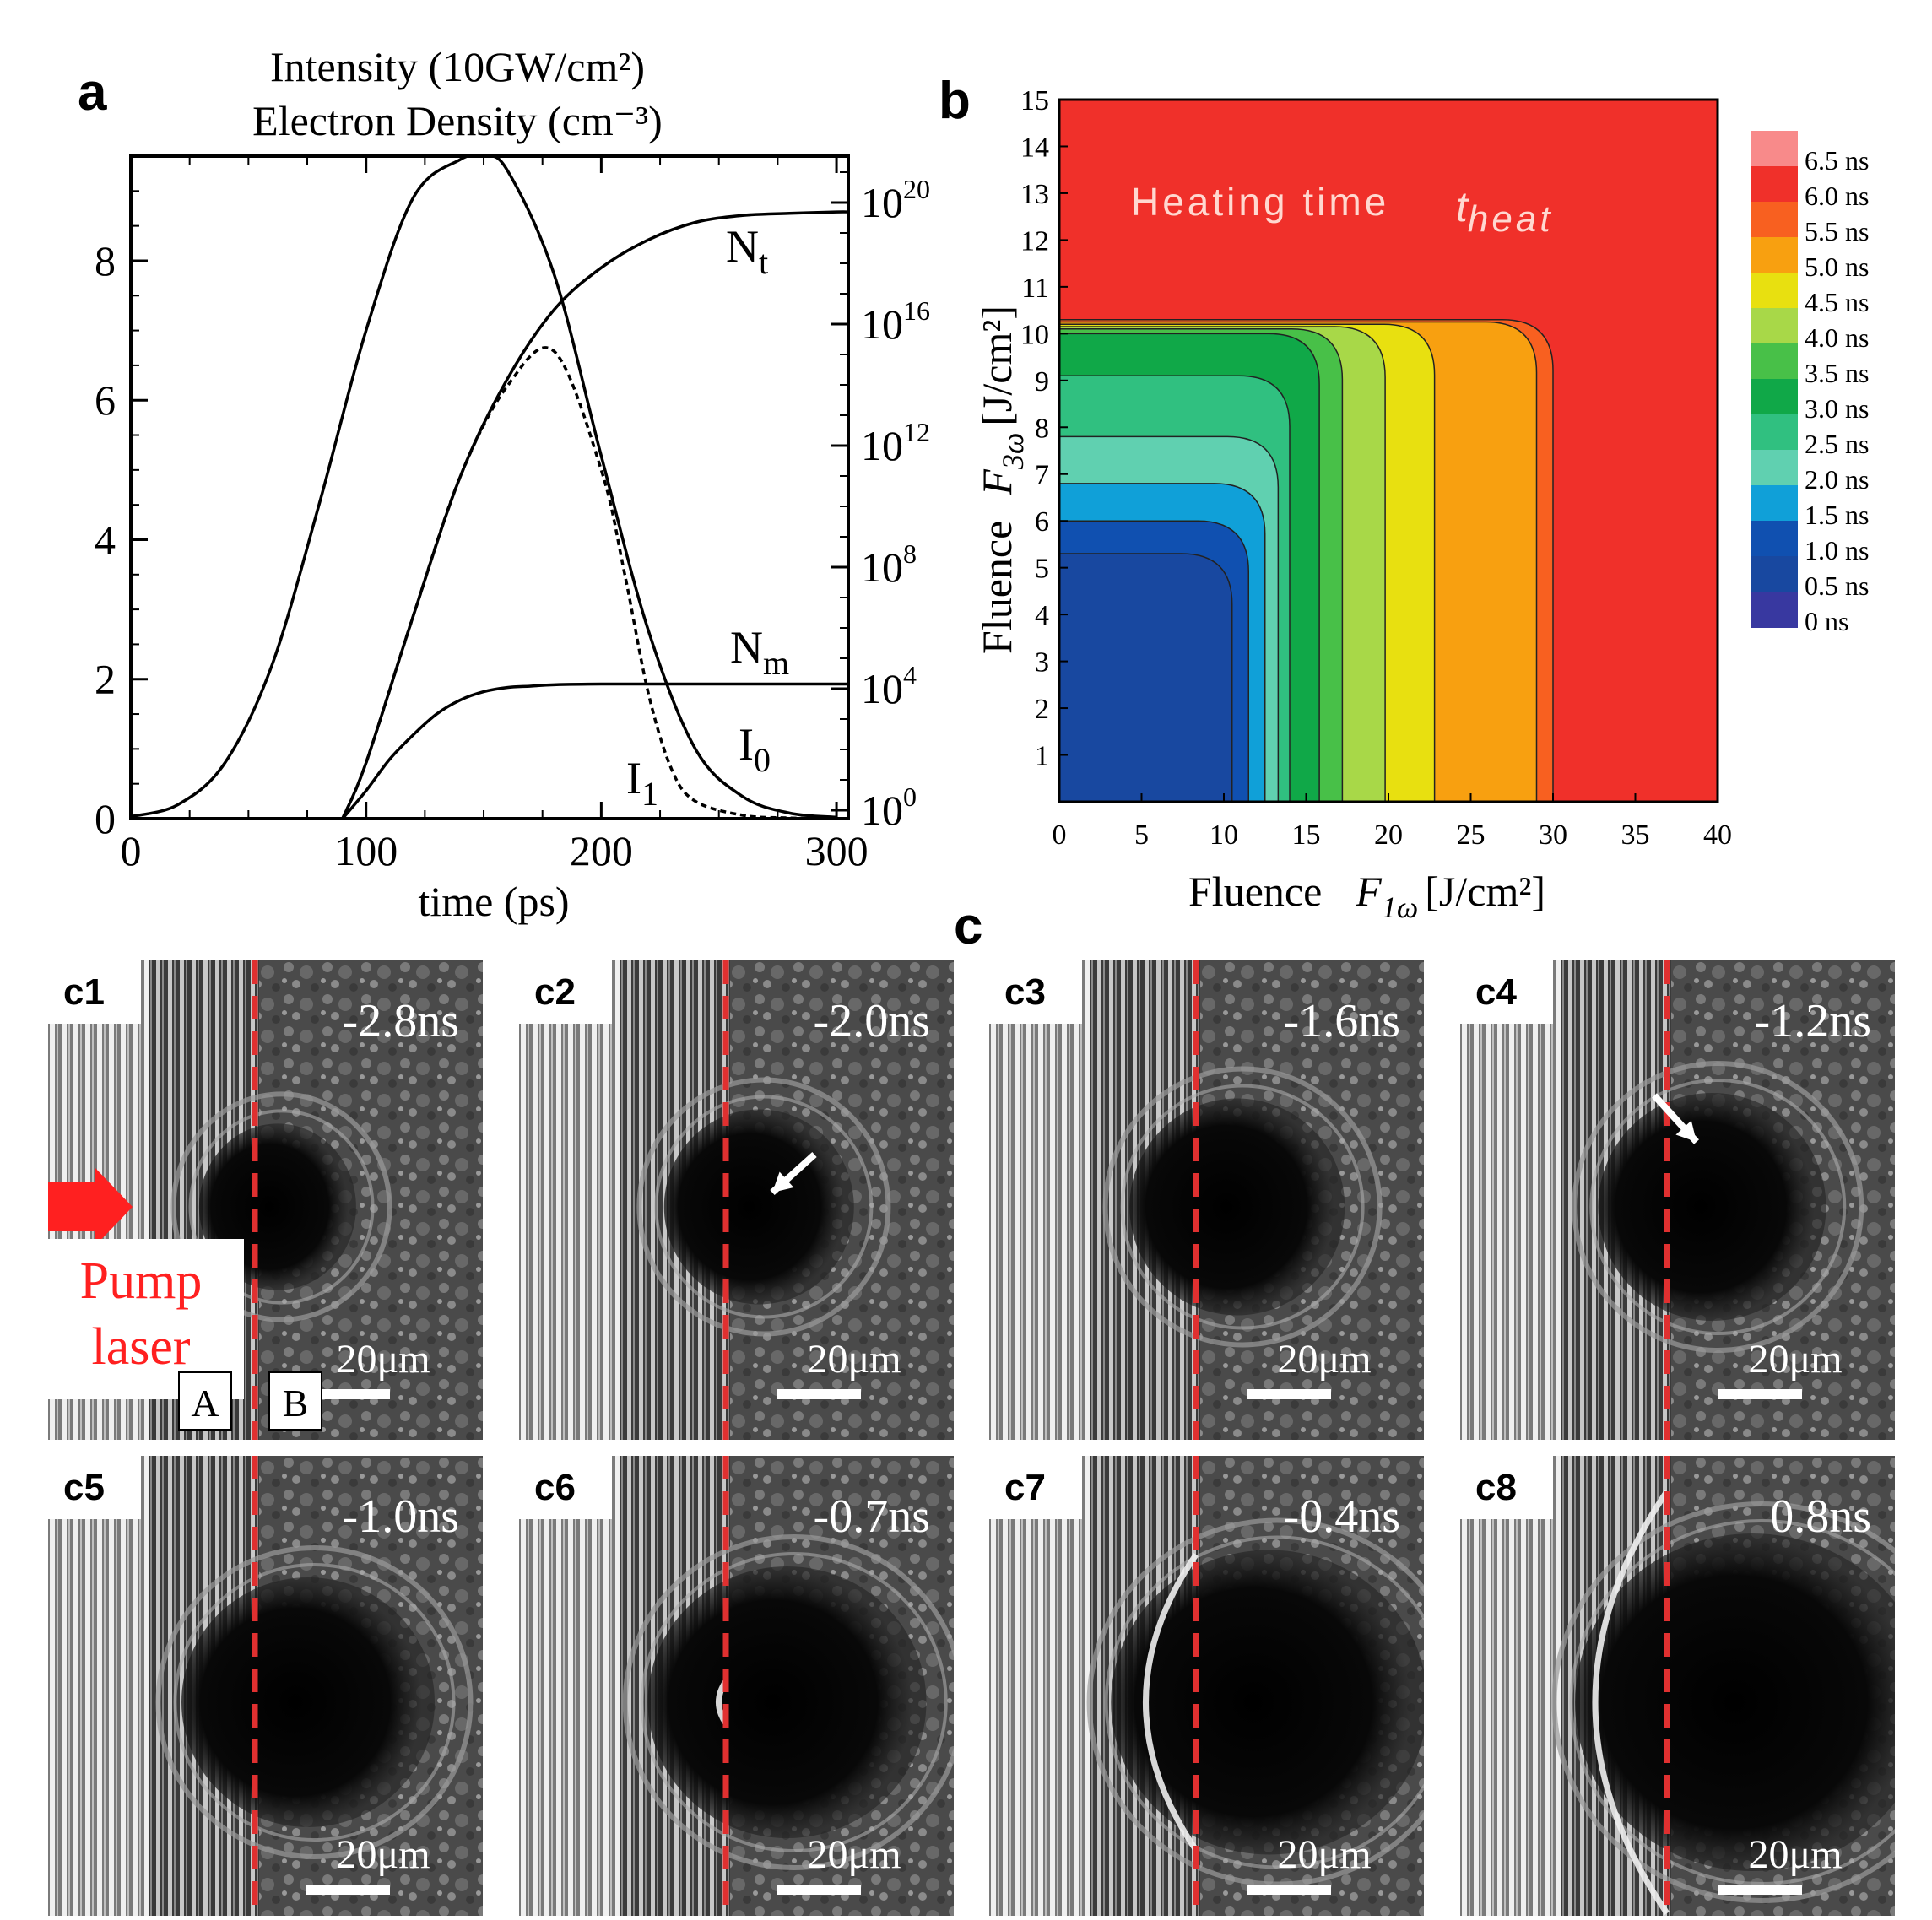 The image size is (1932, 1920). Describe the element at coordinates (401, 1516) in the screenshot. I see `frame-time: -1.0ns` at that location.